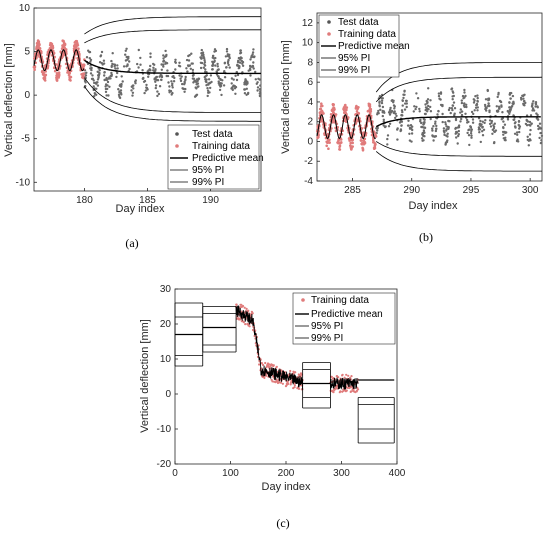 The height and width of the screenshot is (538, 550). Describe the element at coordinates (327, 338) in the screenshot. I see `panel-c-legend-pi99: 99% PI` at that location.